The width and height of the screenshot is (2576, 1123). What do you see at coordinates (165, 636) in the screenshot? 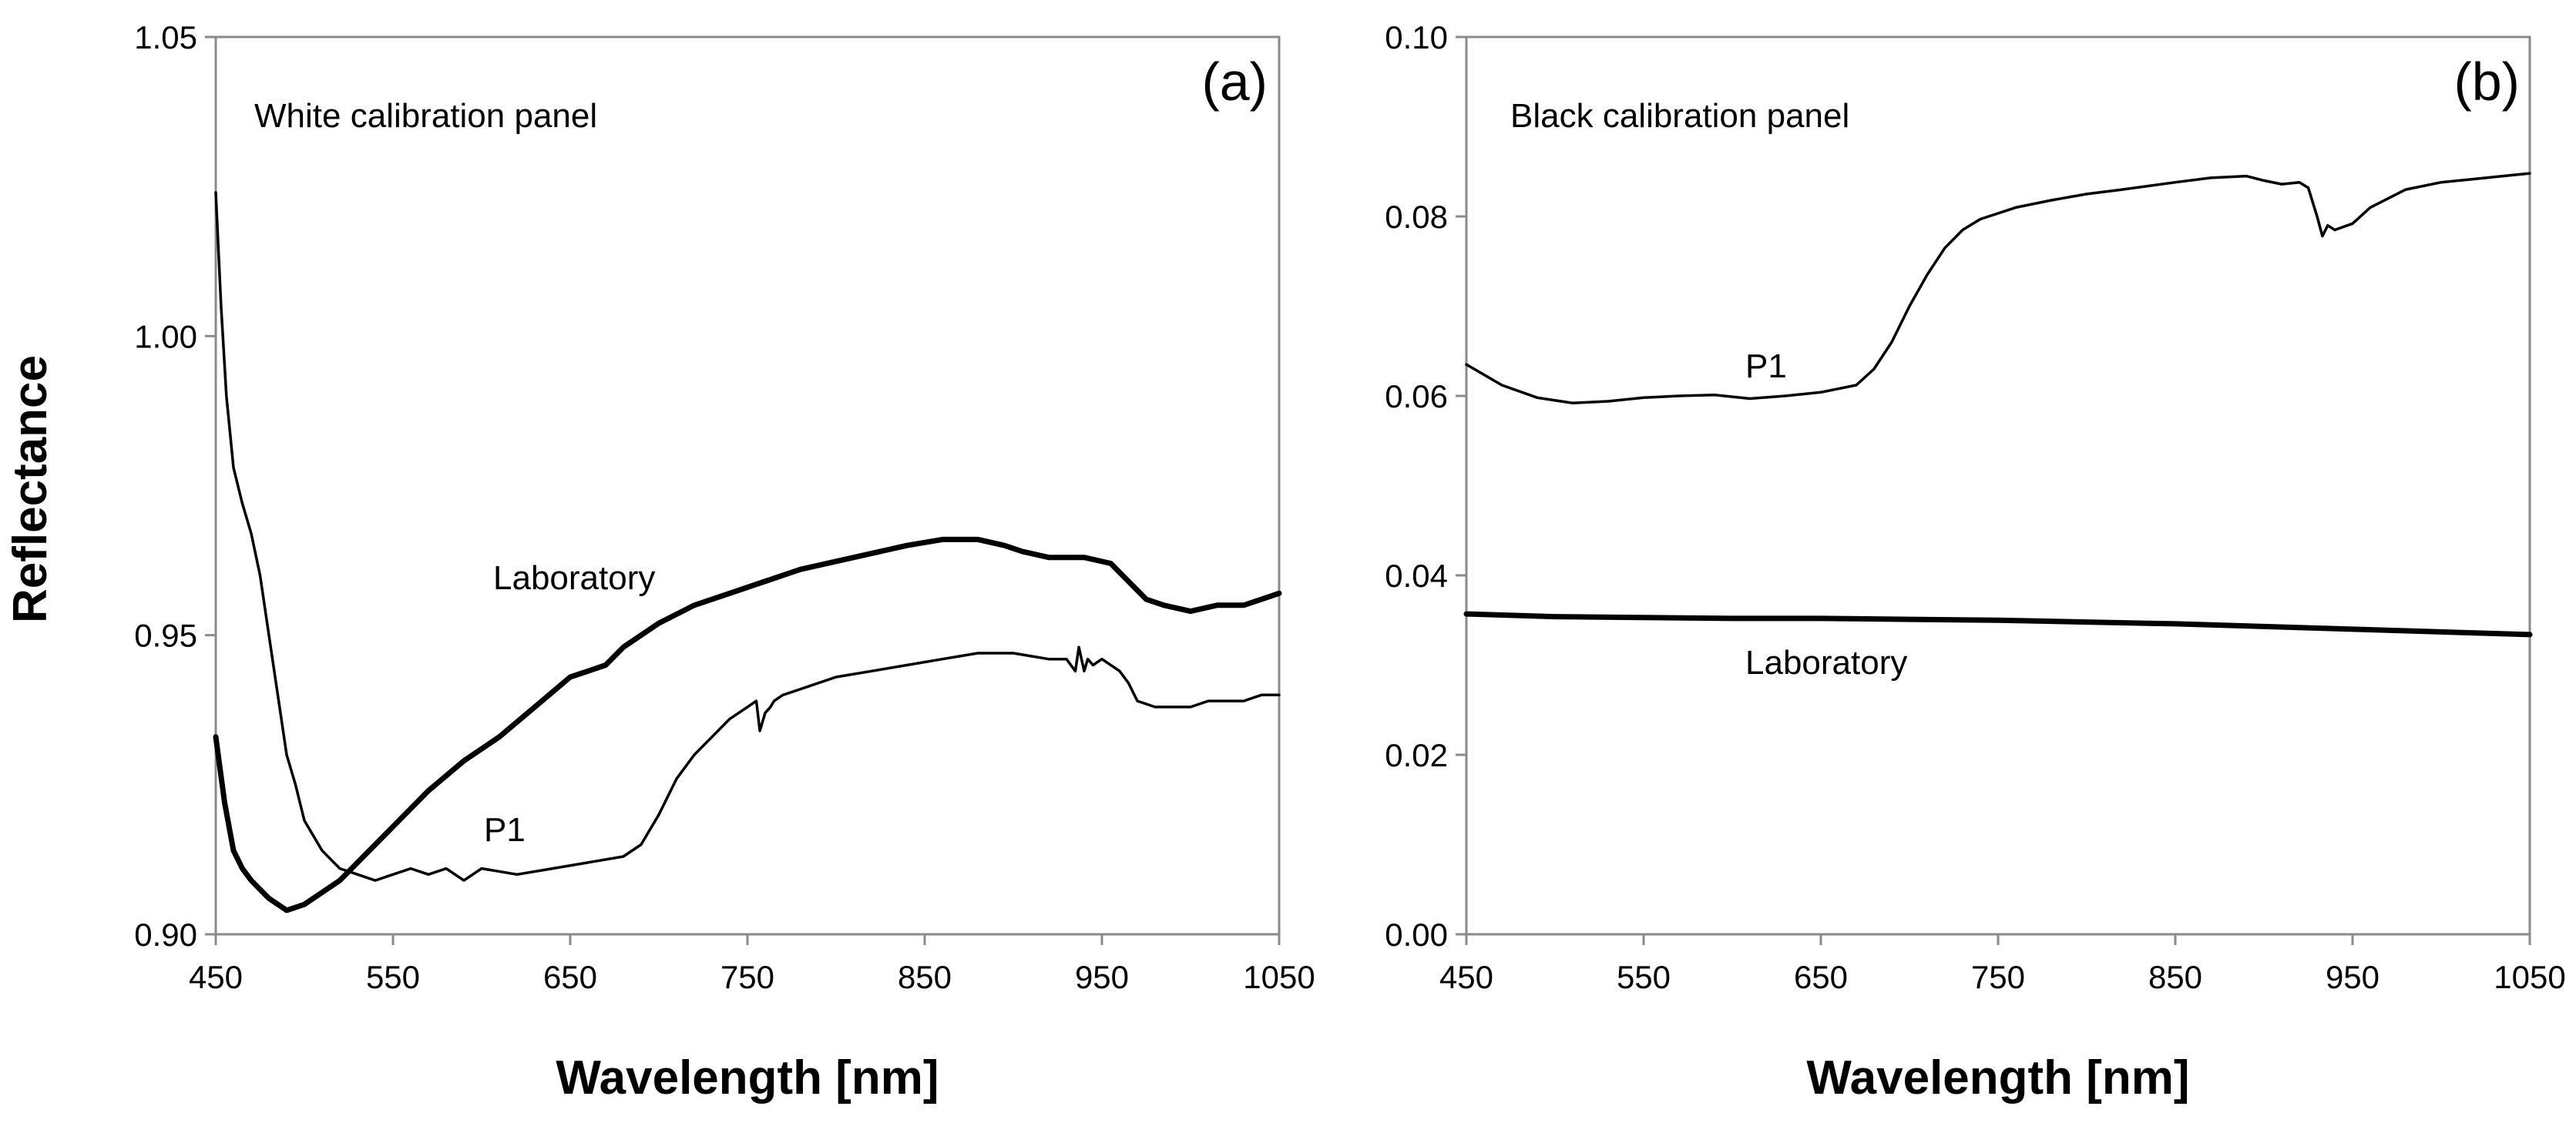
I see `y-tick-label: 0.95` at bounding box center [165, 636].